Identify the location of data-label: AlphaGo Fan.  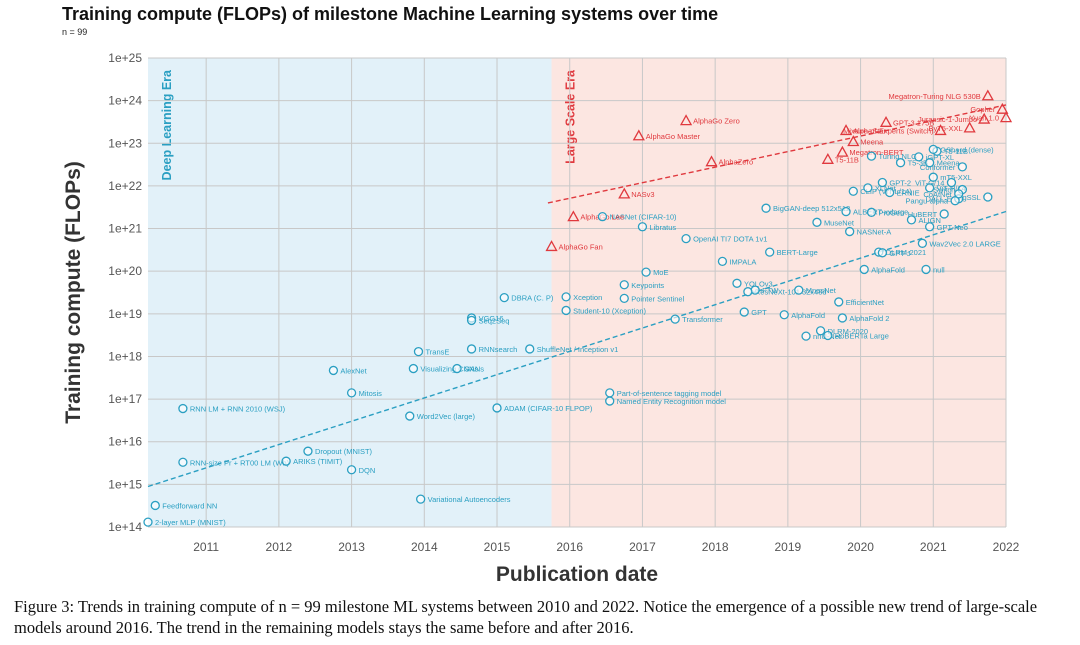
(581, 246).